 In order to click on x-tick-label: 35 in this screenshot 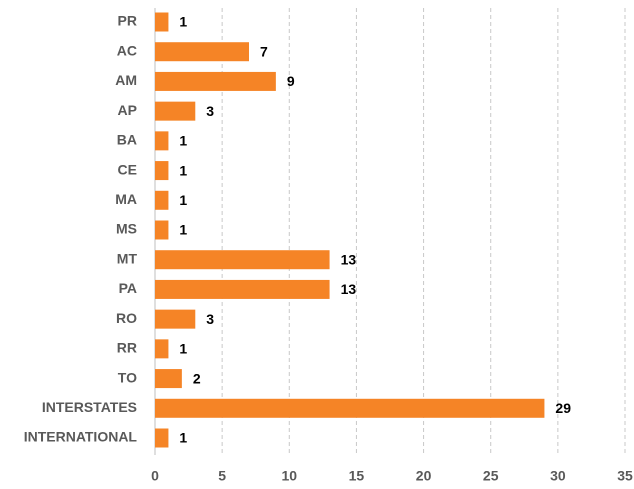, I will do `click(625, 476)`.